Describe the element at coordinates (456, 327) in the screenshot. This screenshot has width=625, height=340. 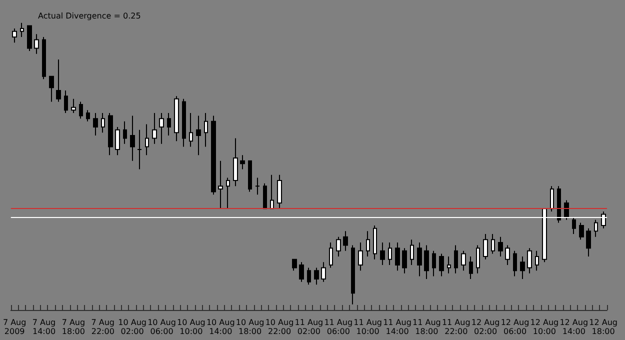
I see `x-tick-label: 11 Aug 22:00` at that location.